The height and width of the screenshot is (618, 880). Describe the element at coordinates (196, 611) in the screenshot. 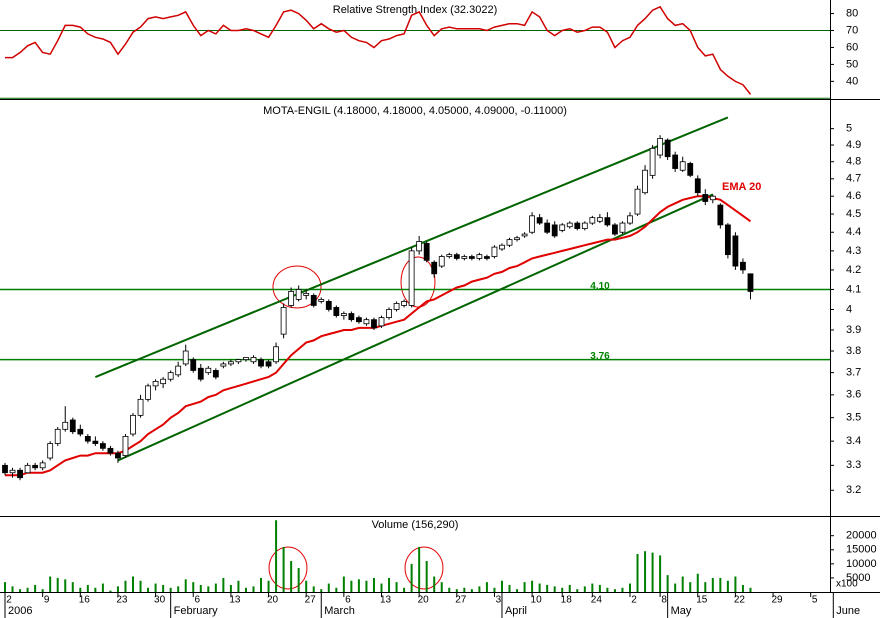

I see `month-label: February` at that location.